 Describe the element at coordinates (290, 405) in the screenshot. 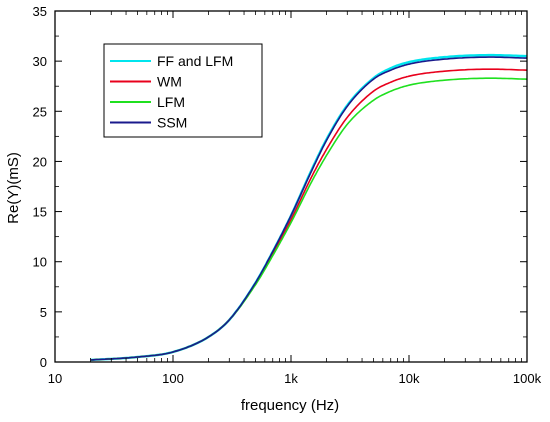

I see `x-axis-label: frequency (Hz)` at that location.